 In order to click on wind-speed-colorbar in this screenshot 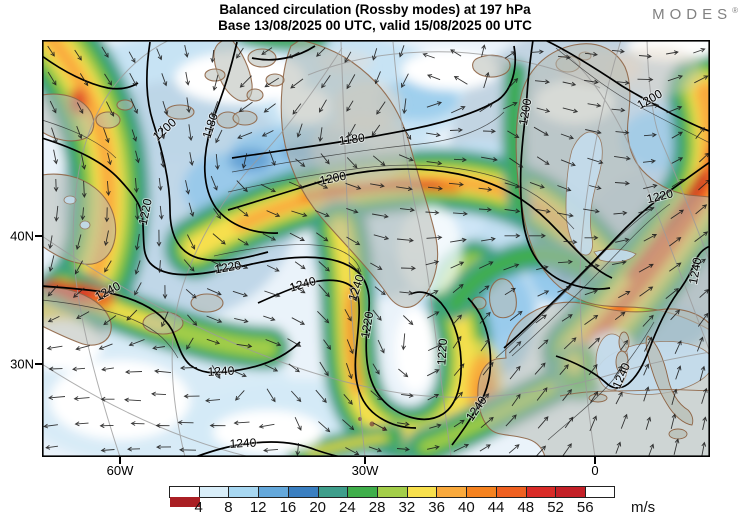, I will do `click(392, 496)`.